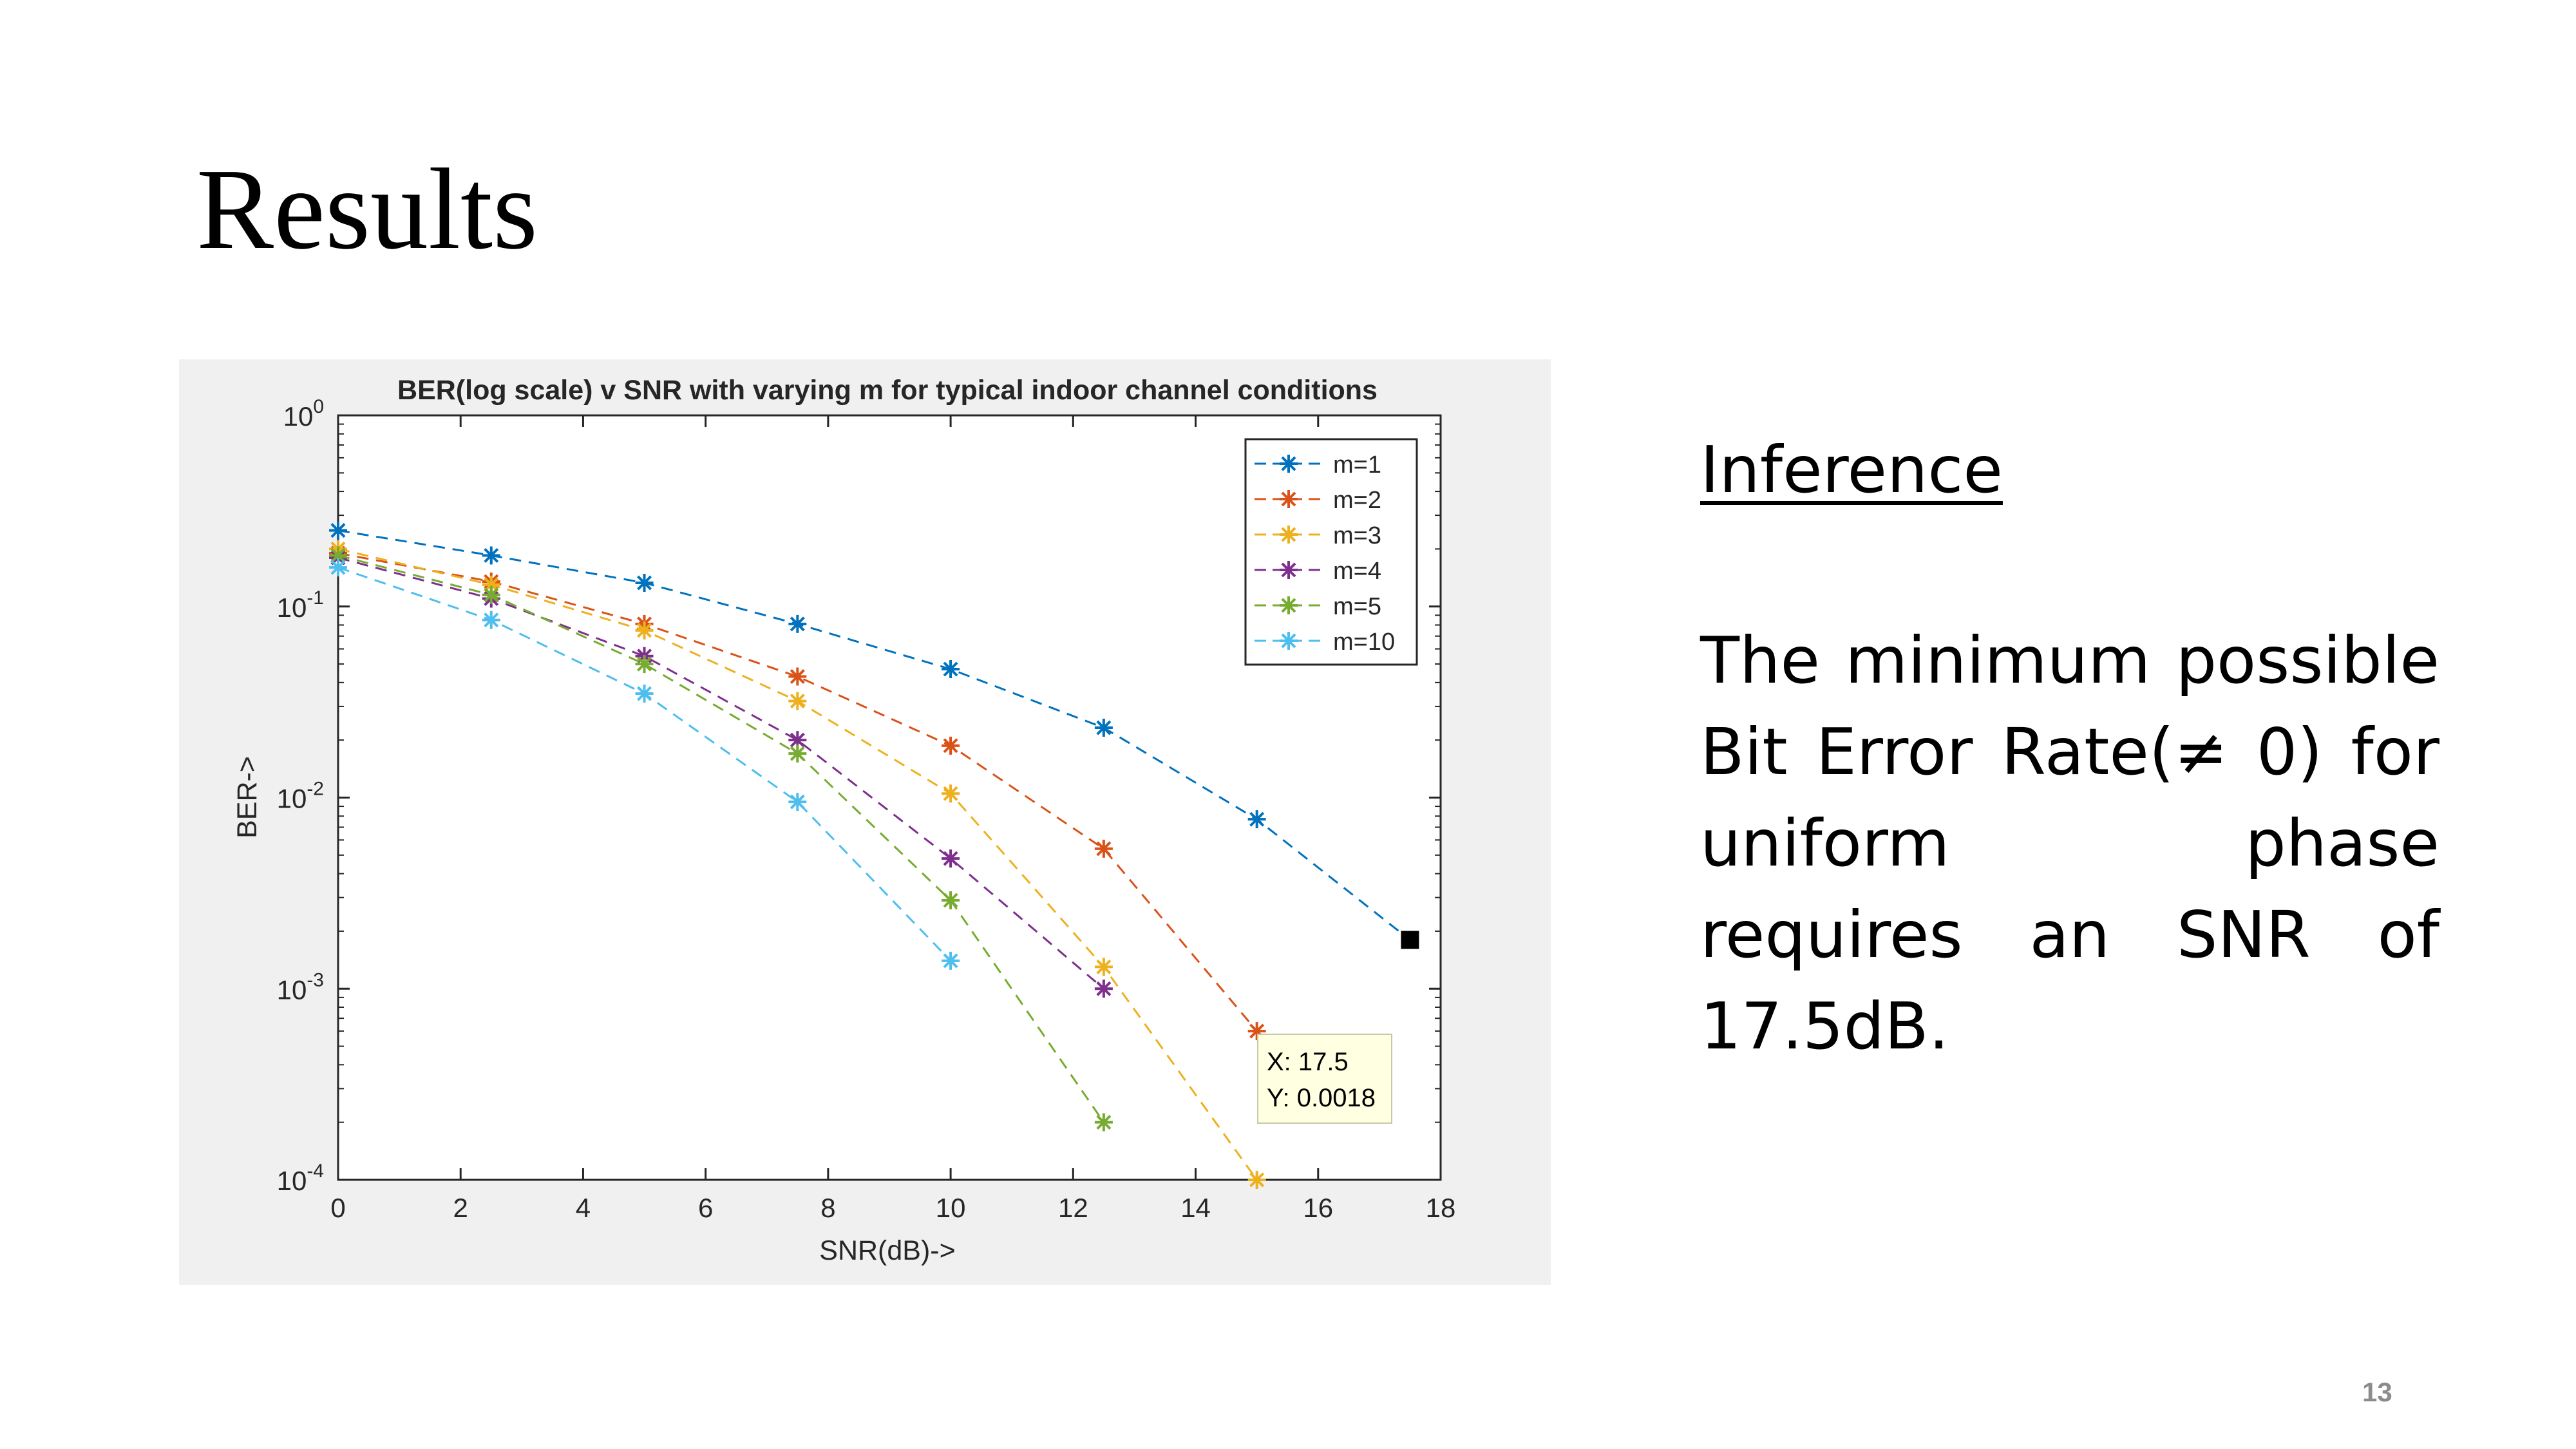  I want to click on legend-box, so click(1331, 552).